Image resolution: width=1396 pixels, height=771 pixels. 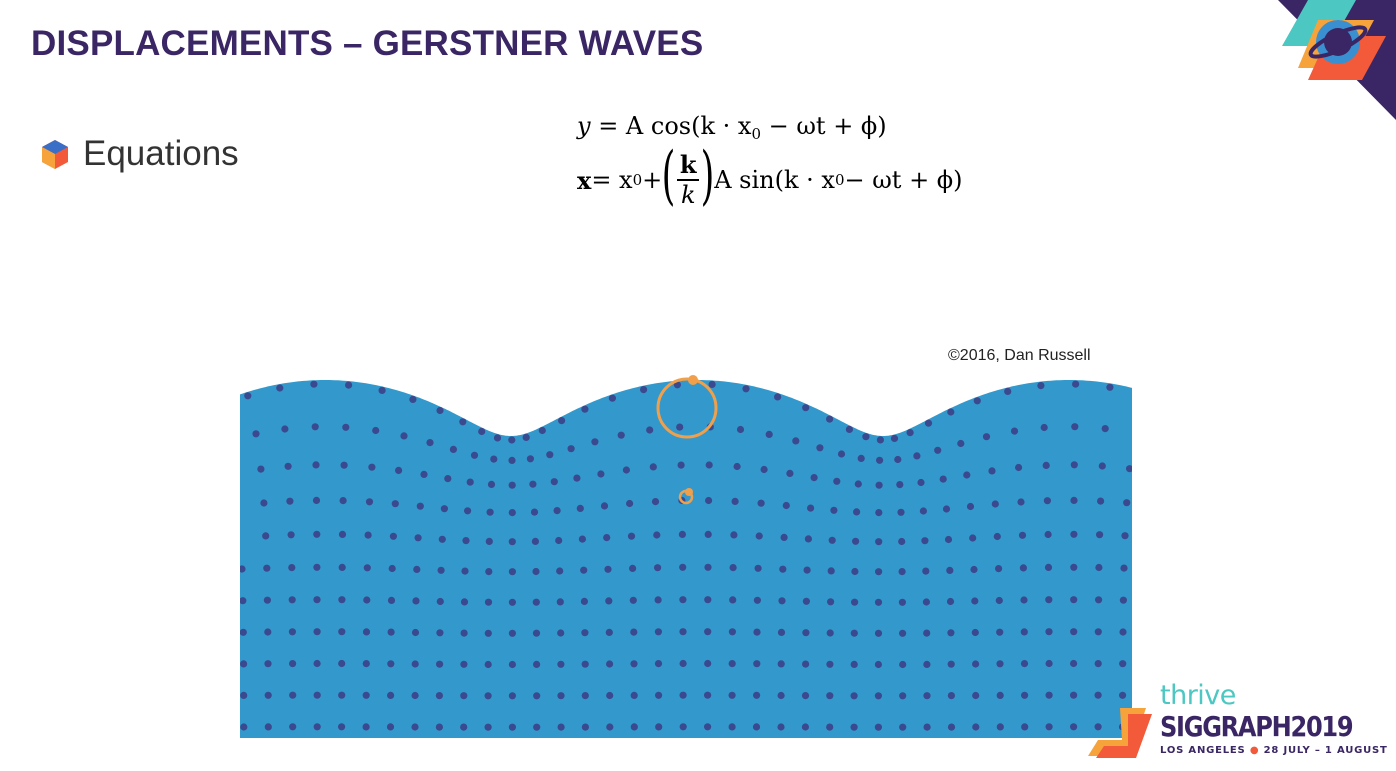 I want to click on eq2-tail: − ωt + ϕ), so click(x=903, y=180).